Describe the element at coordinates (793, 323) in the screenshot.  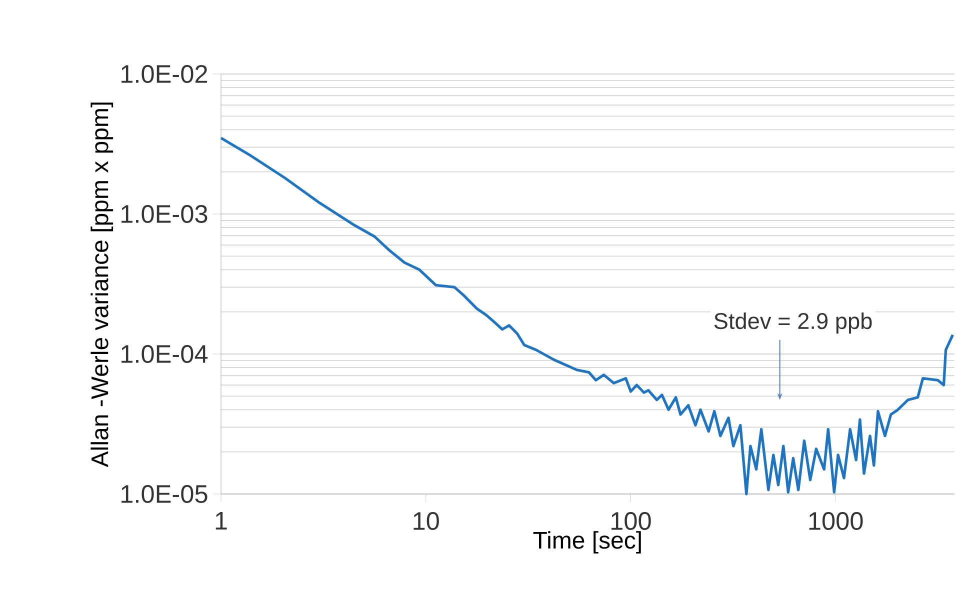
I see `annotation: Stdev = 2.9 ppb` at that location.